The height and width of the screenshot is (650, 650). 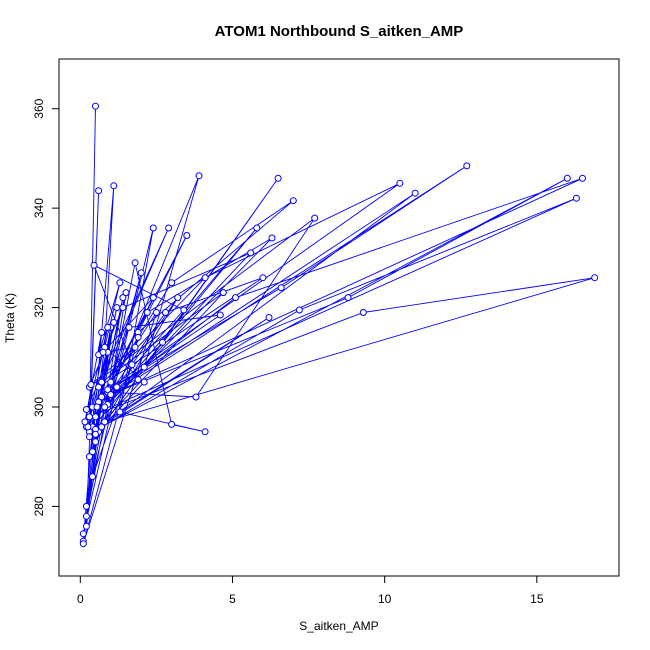 I want to click on x-tick-label: 10, so click(x=385, y=599).